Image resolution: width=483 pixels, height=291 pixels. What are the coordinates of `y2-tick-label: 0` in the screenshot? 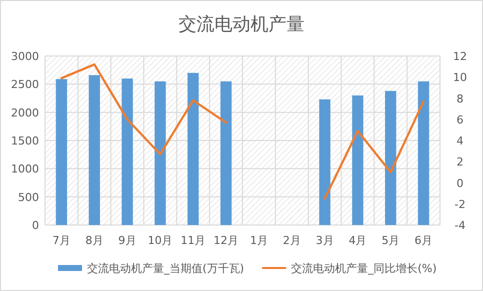 It's located at (460, 183).